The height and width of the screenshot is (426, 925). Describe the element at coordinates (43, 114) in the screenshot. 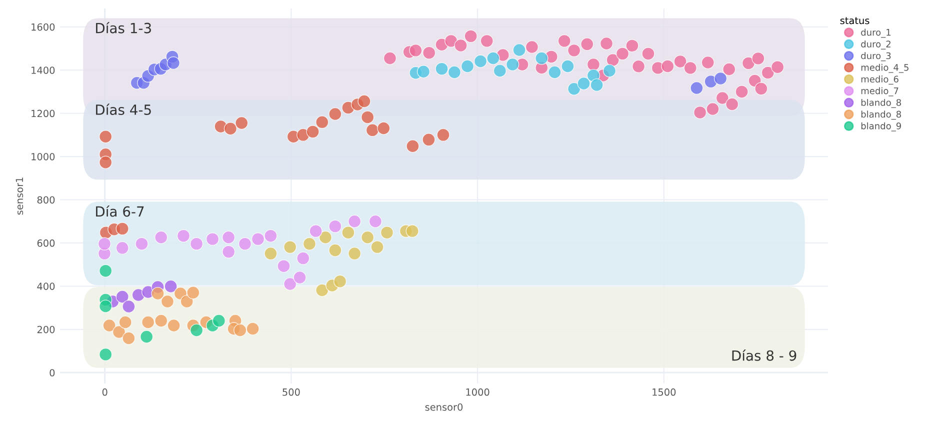

I see `y-tick-label: 1200` at that location.